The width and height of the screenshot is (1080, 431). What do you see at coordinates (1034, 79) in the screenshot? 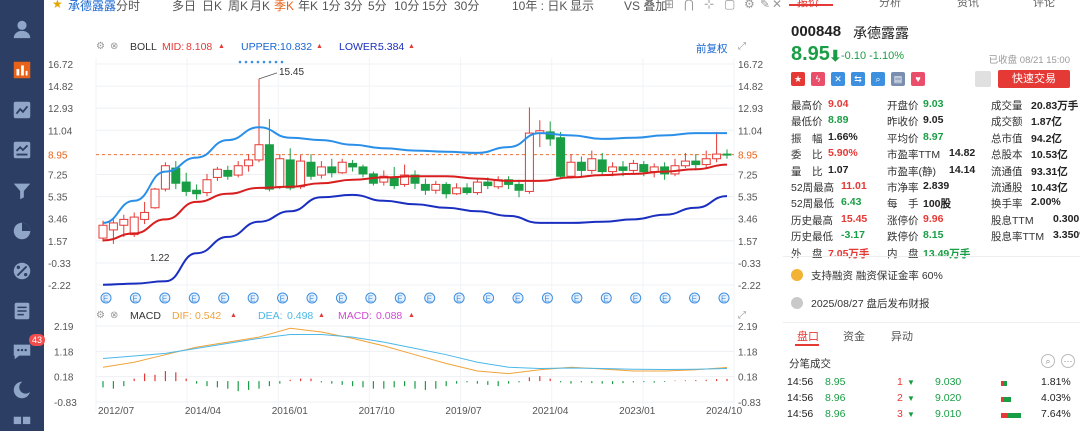
I see `quick-trade-button: 快速交易` at bounding box center [1034, 79].